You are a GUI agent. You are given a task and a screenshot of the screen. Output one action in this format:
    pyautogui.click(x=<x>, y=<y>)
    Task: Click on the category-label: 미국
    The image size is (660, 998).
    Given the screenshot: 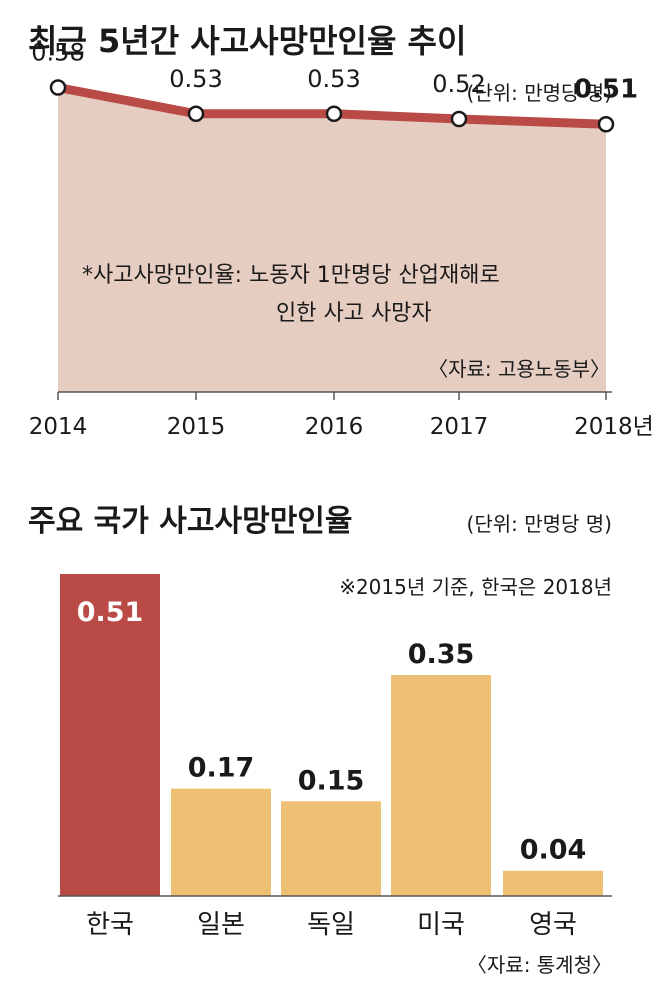 What is the action you would take?
    pyautogui.click(x=441, y=925)
    